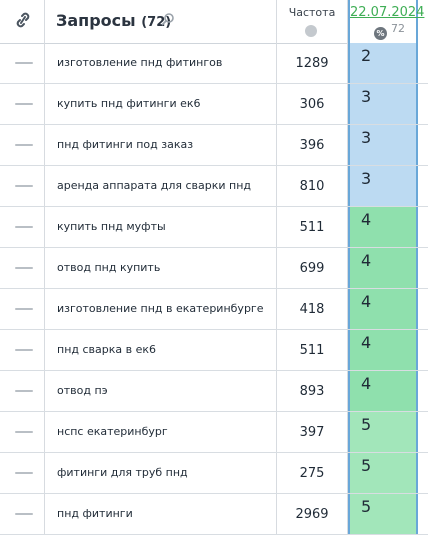 This screenshot has width=428, height=535. Describe the element at coordinates (366, 55) in the screenshot. I see `position-value: 2` at that location.